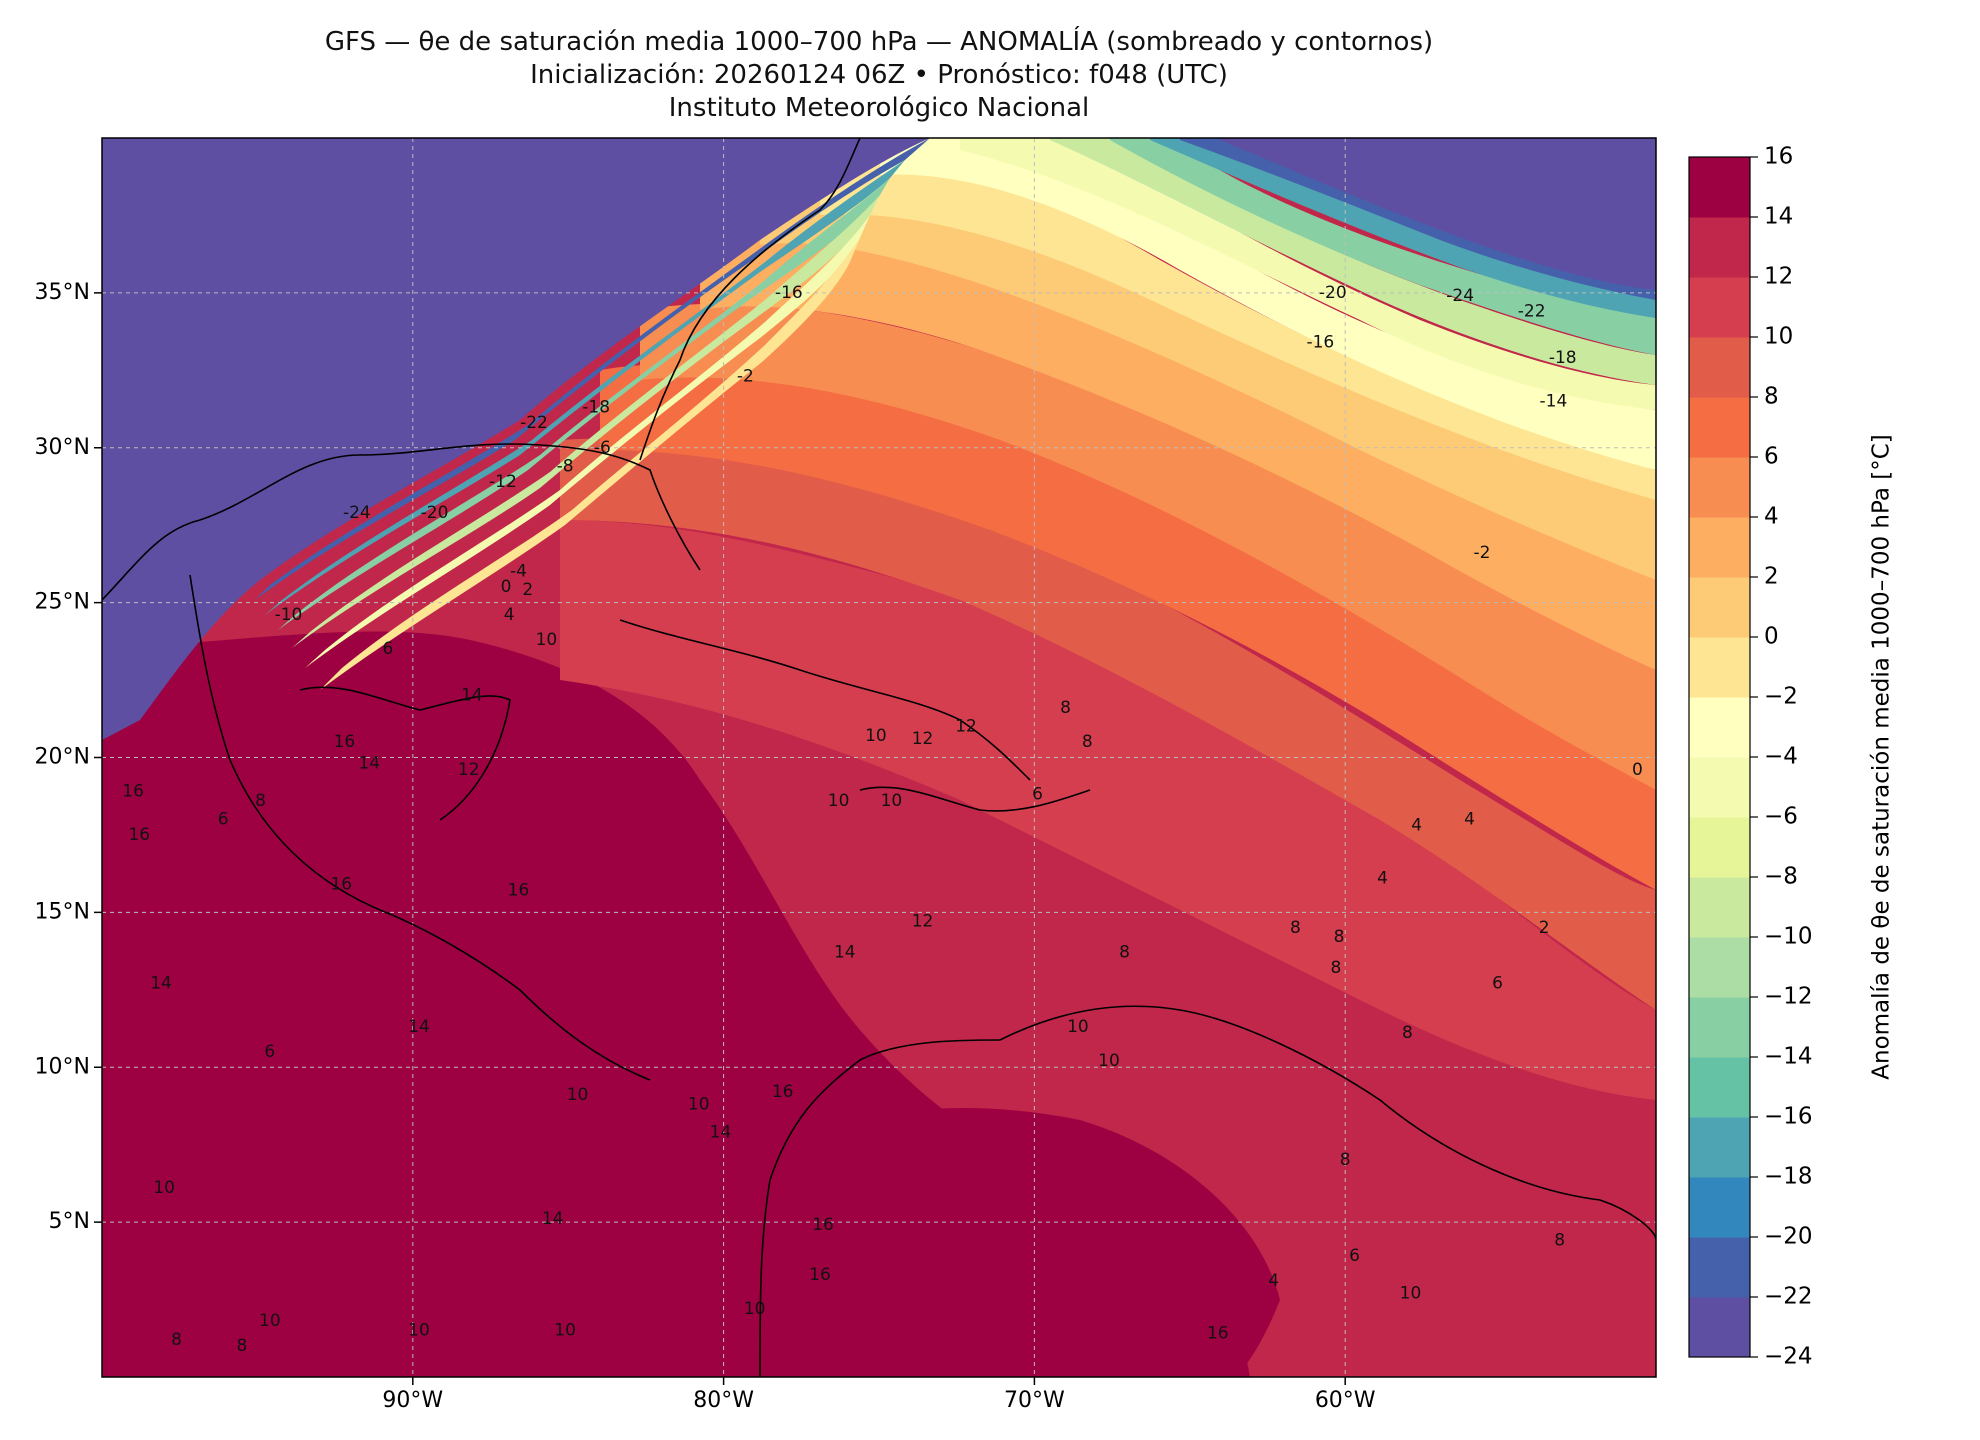 Image resolution: width=1980 pixels, height=1440 pixels. What do you see at coordinates (1788, 1297) in the screenshot?
I see `colorbar-tick-label: −22` at bounding box center [1788, 1297].